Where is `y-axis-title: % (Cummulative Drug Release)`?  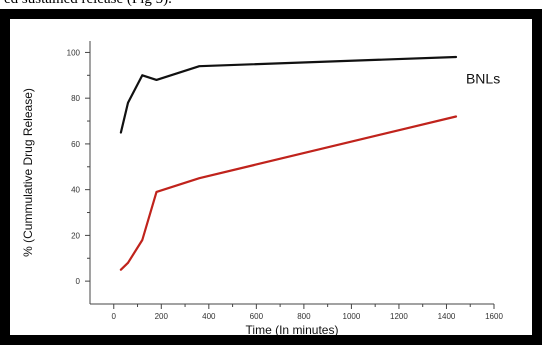 y-axis-title: % (Cummulative Drug Release) is located at coordinates (28, 172).